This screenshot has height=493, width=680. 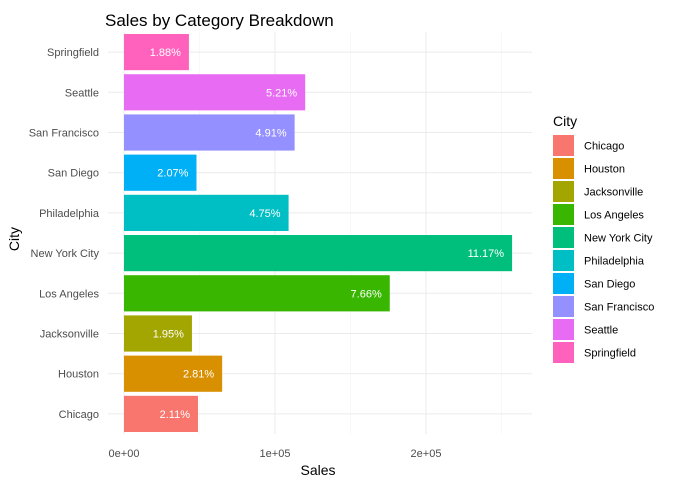 What do you see at coordinates (614, 216) in the screenshot?
I see `legend-label: Los Angeles` at bounding box center [614, 216].